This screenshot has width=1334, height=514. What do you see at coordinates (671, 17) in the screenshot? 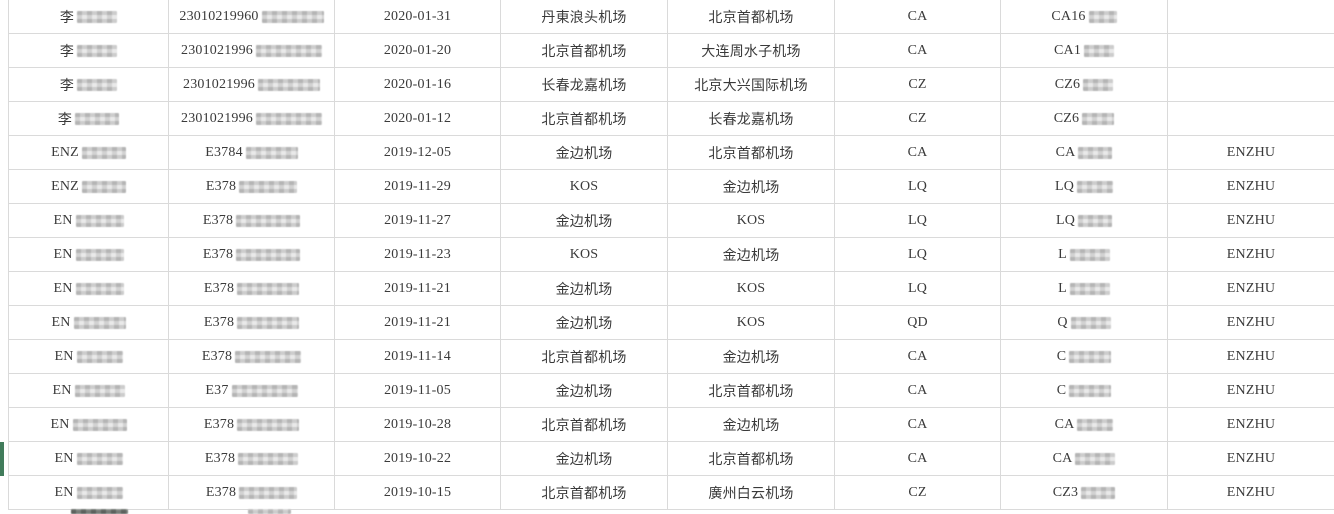
I see `table-row: 李 23010219960 2020-01-31 丹東浪头机场 北京首都机场 CA CA16` at bounding box center [671, 17].